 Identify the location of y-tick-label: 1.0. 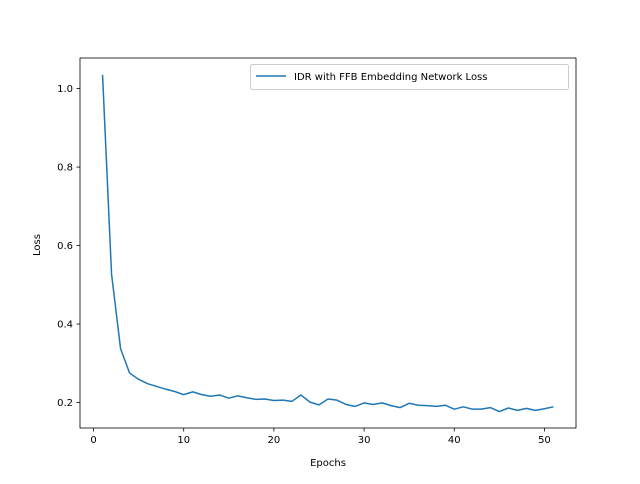
(65, 89).